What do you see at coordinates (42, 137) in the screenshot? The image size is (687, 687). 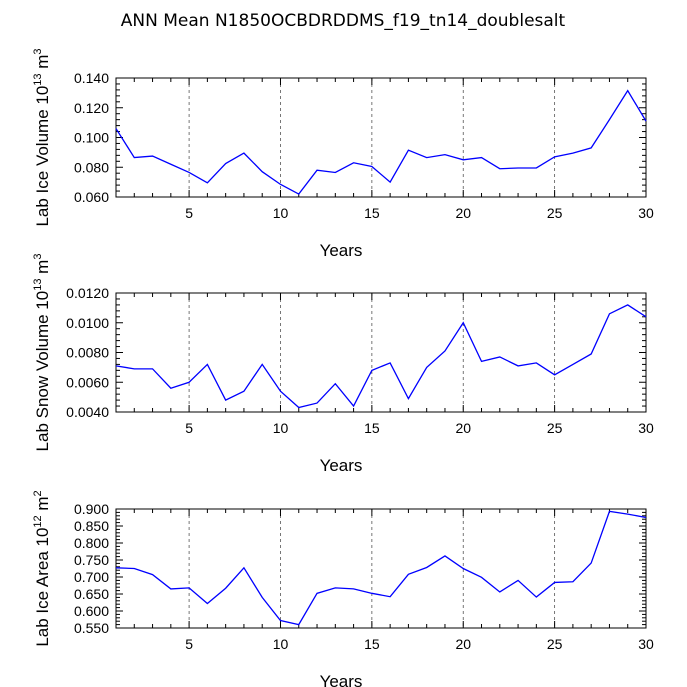 I see `y-axis-label: Lab Ice Volume 1013 m3` at bounding box center [42, 137].